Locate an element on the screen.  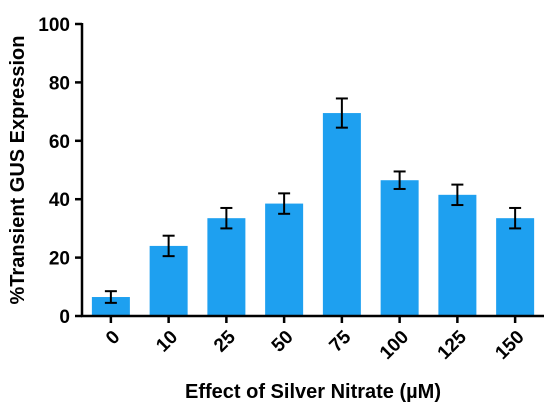
x-tick-label-25: 25 is located at coordinates (225, 341).